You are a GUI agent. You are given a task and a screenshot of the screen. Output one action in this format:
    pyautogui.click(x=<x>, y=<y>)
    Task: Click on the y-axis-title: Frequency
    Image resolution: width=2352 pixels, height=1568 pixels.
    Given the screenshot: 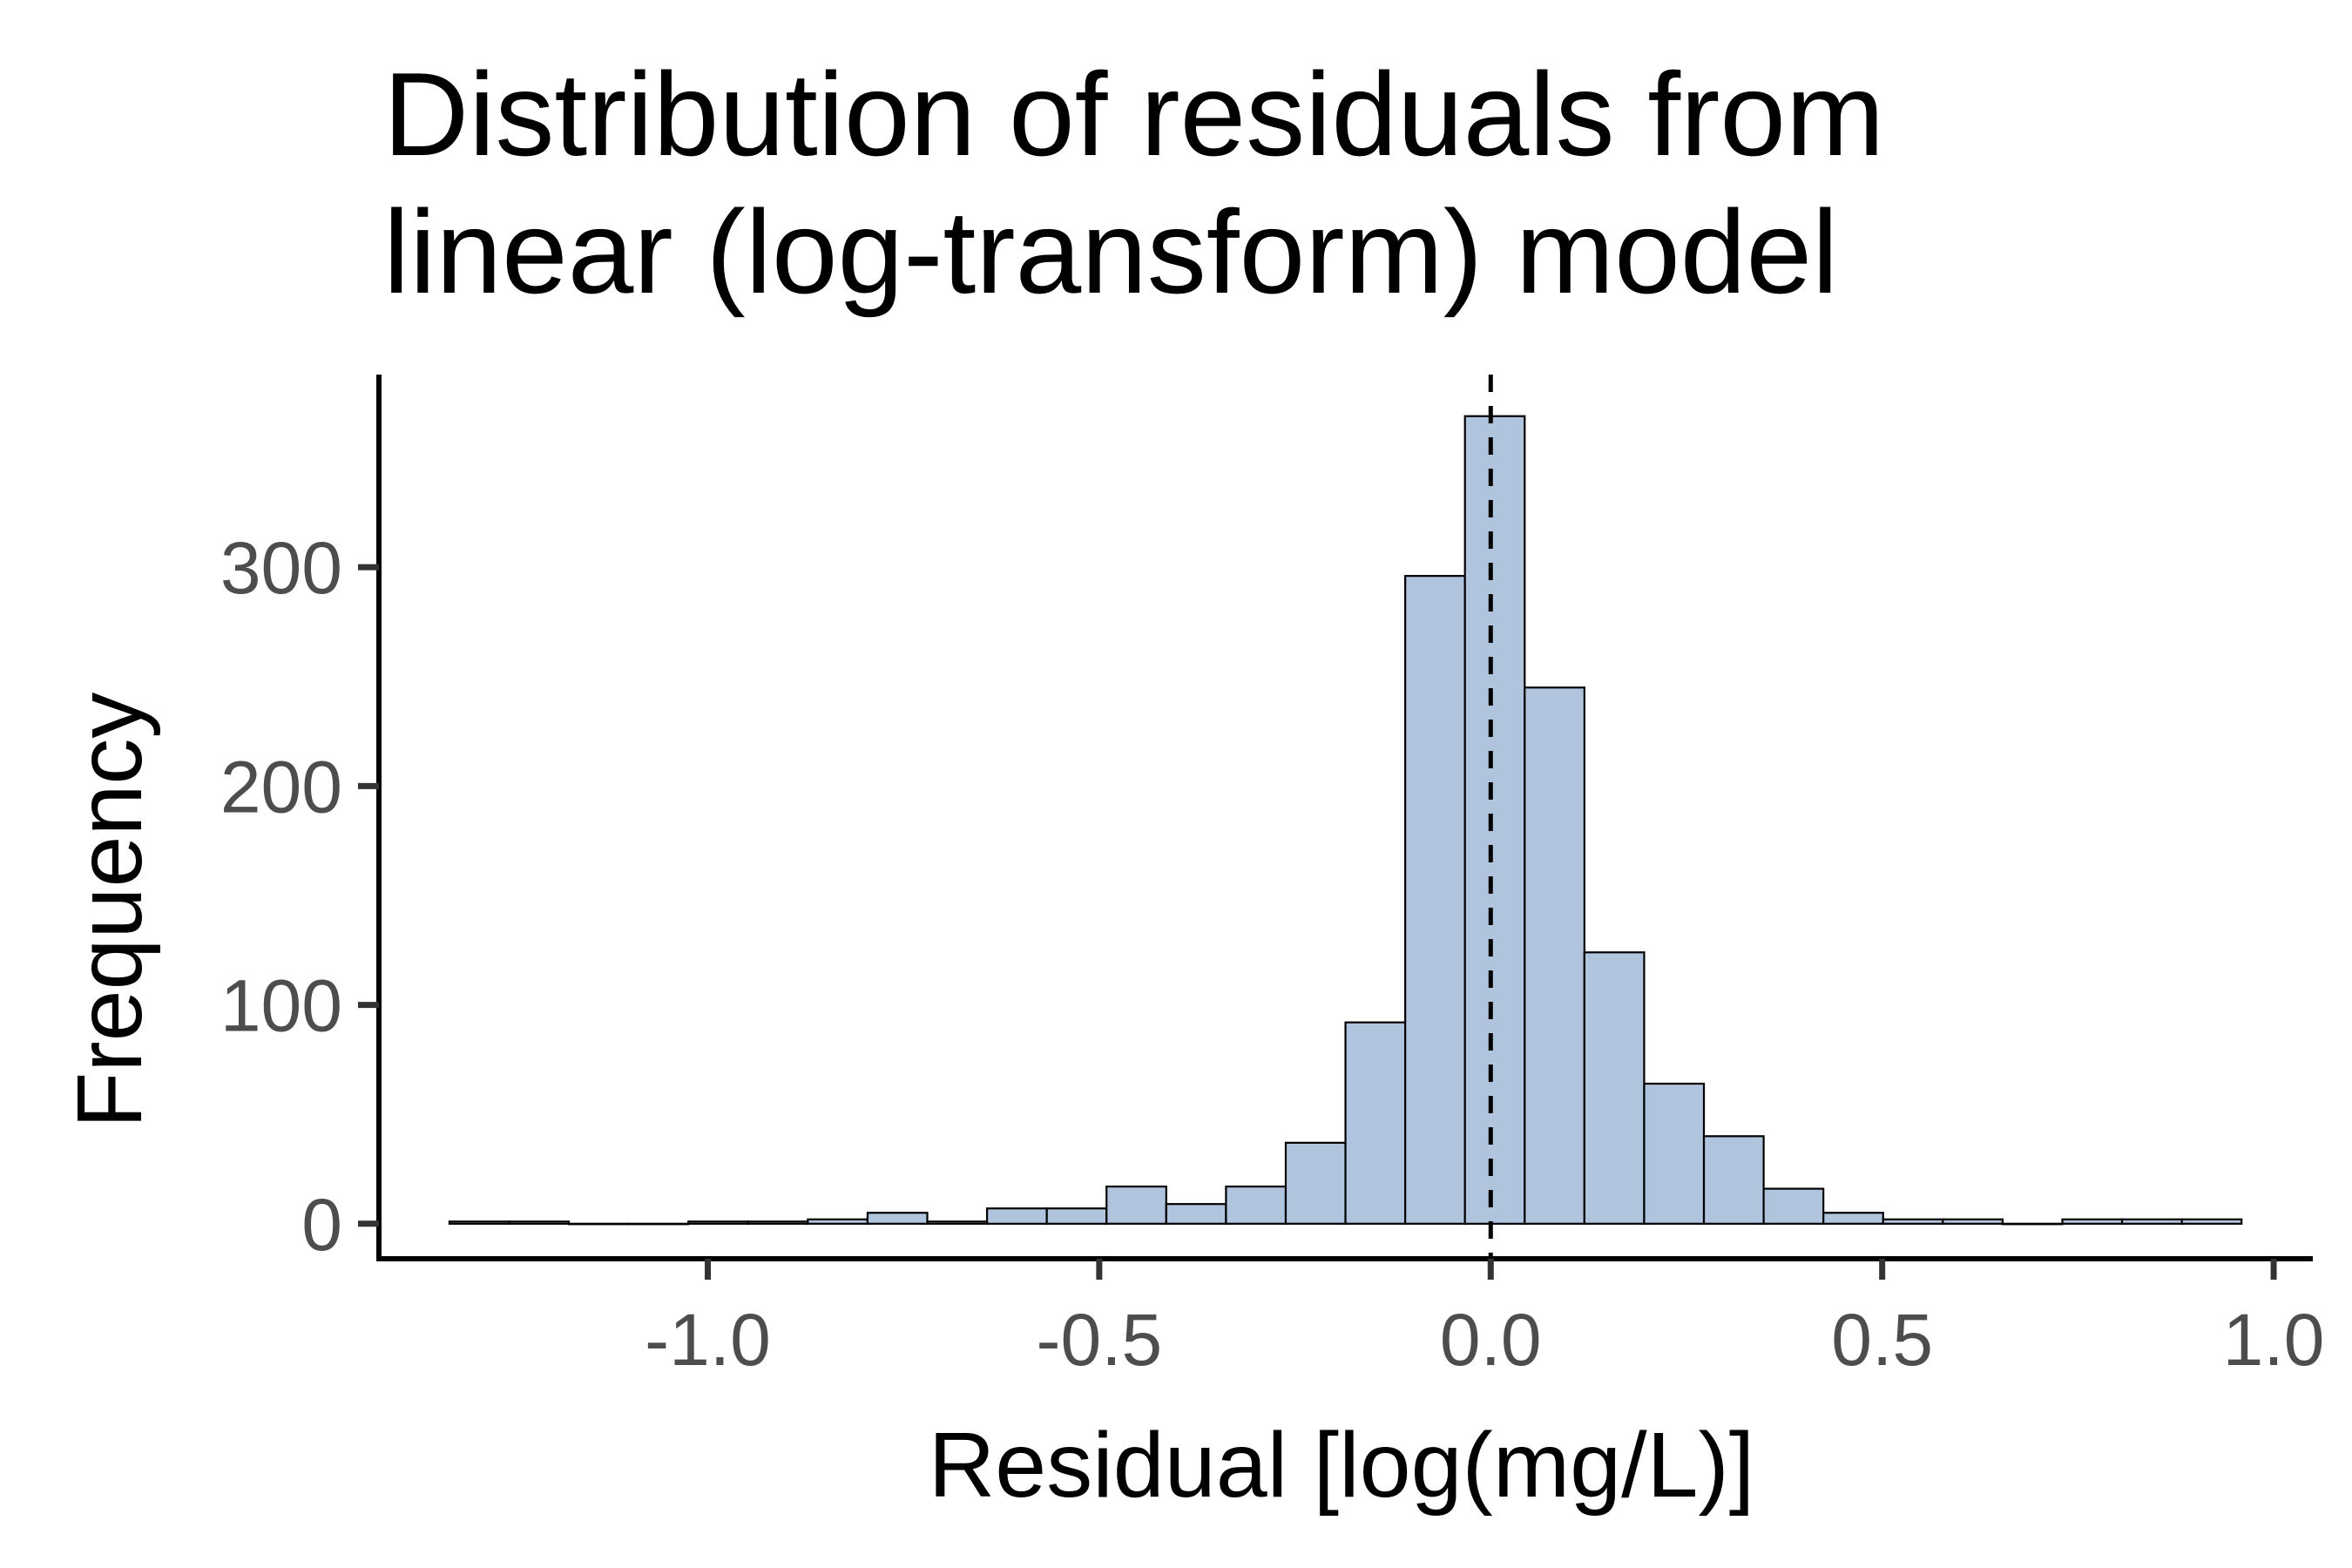 What is the action you would take?
    pyautogui.click(x=109, y=911)
    